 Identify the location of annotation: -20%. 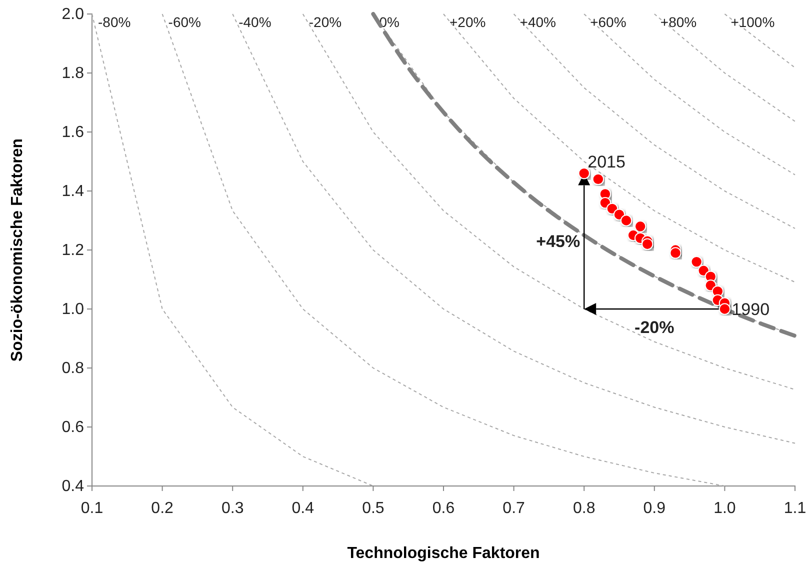
(654, 327).